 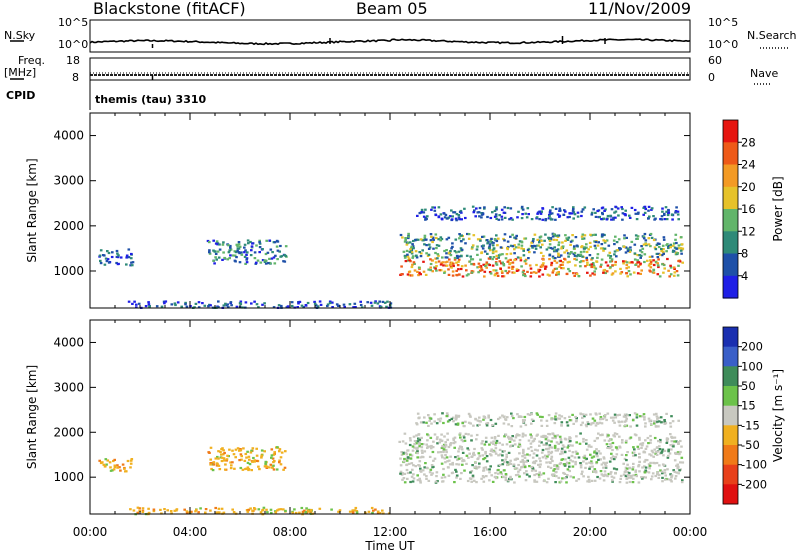 What do you see at coordinates (750, 425) in the screenshot?
I see `velocity-colorbar-tick-label: -15` at bounding box center [750, 425].